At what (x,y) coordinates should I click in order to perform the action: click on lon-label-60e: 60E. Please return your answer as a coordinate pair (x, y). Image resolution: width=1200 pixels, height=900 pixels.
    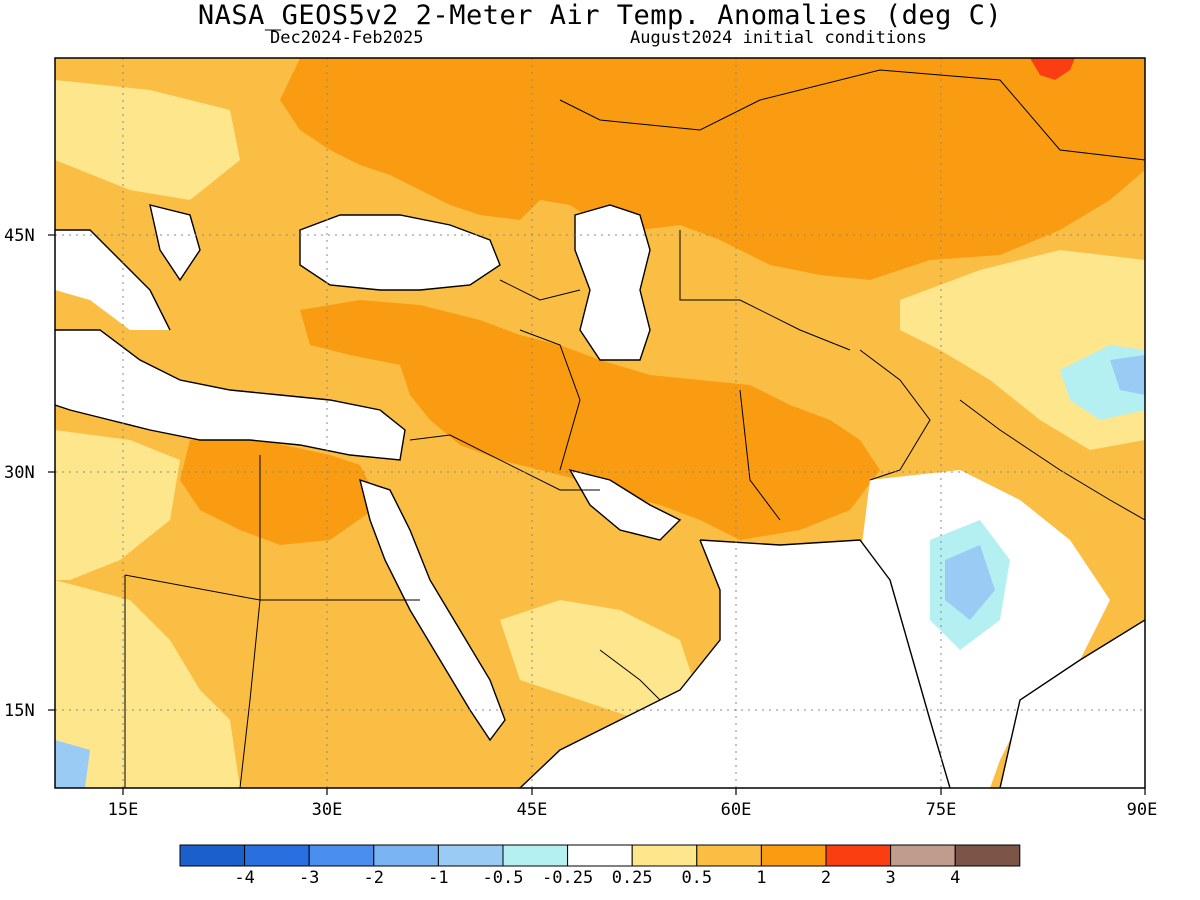
    Looking at the image, I should click on (736, 810).